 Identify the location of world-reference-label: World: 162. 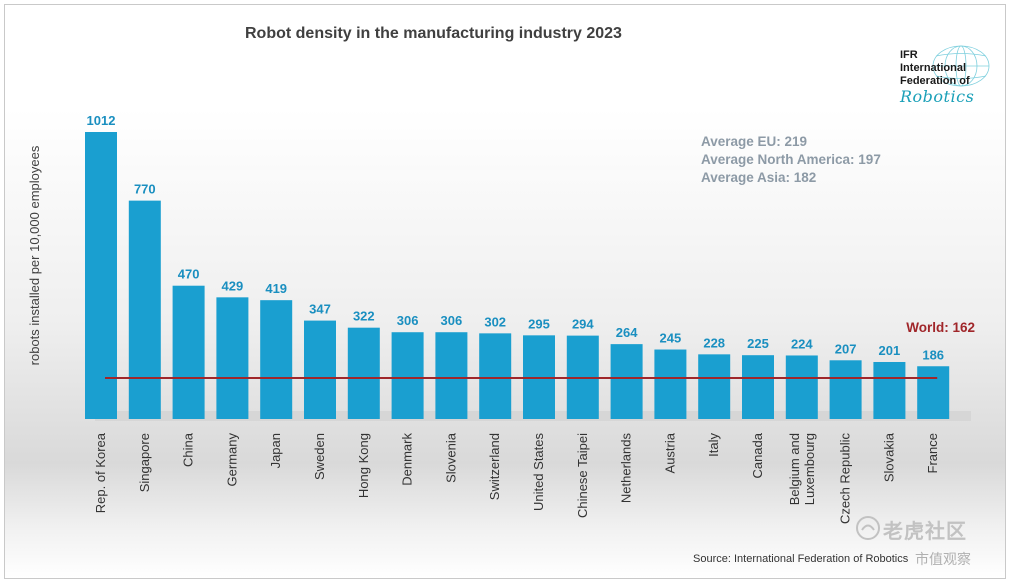
(940, 327).